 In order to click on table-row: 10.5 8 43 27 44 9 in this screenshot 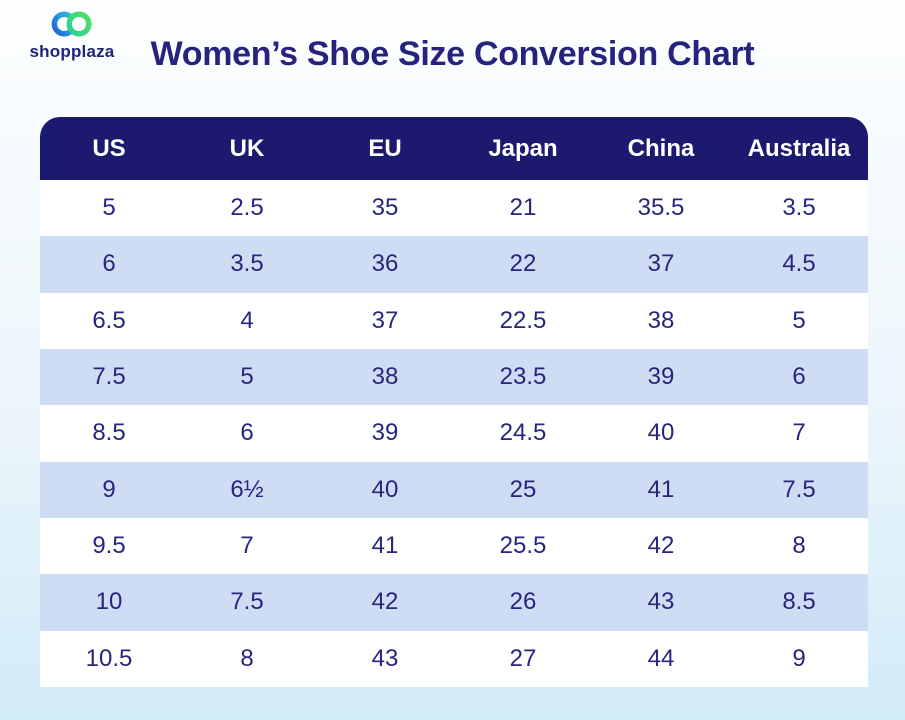, I will do `click(454, 658)`.